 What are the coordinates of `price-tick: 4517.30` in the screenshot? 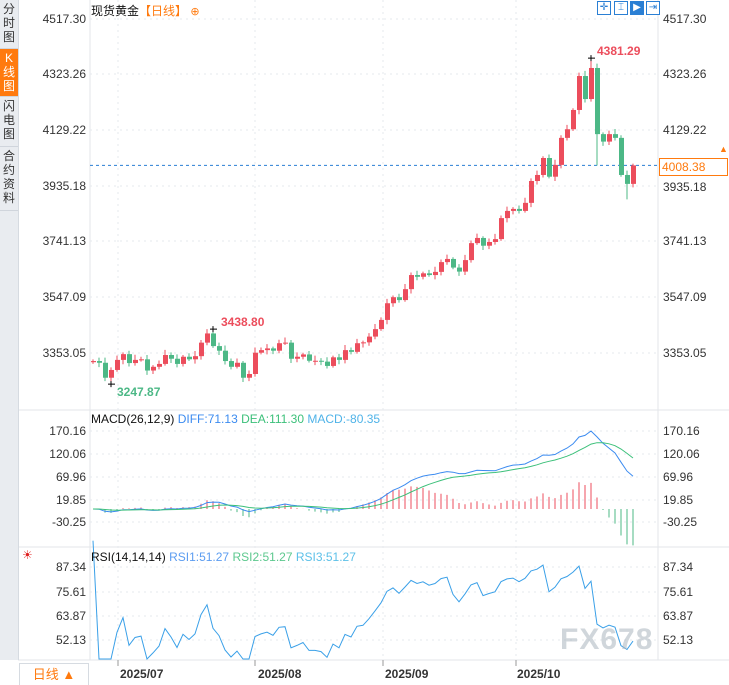 It's located at (64, 19).